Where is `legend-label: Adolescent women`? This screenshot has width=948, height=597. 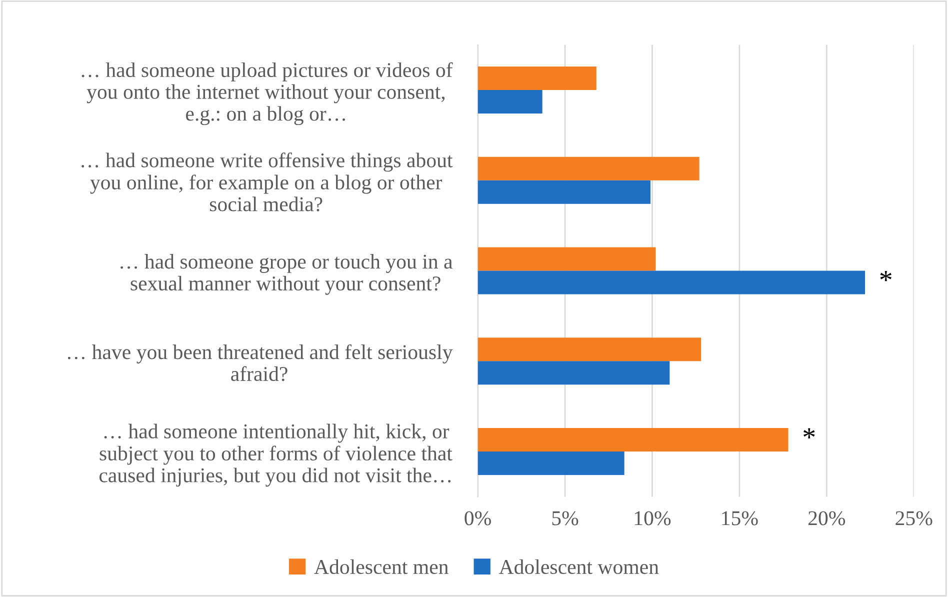
legend-label: Adolescent women is located at coordinates (578, 566).